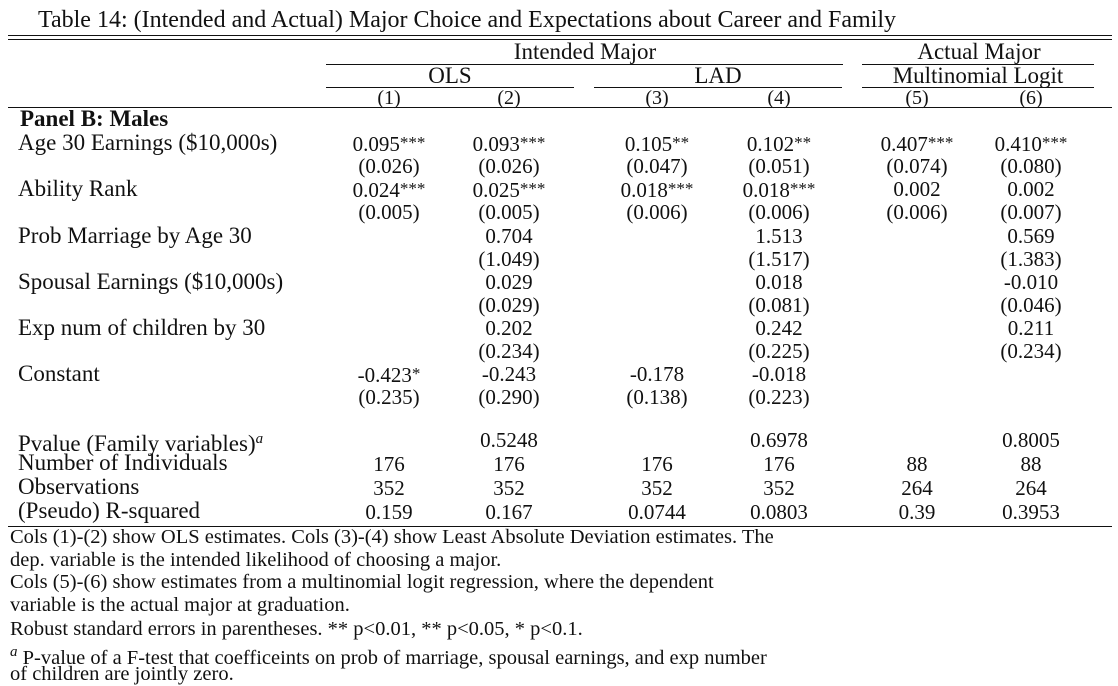  What do you see at coordinates (978, 87) in the screenshot?
I see `logit-underline` at bounding box center [978, 87].